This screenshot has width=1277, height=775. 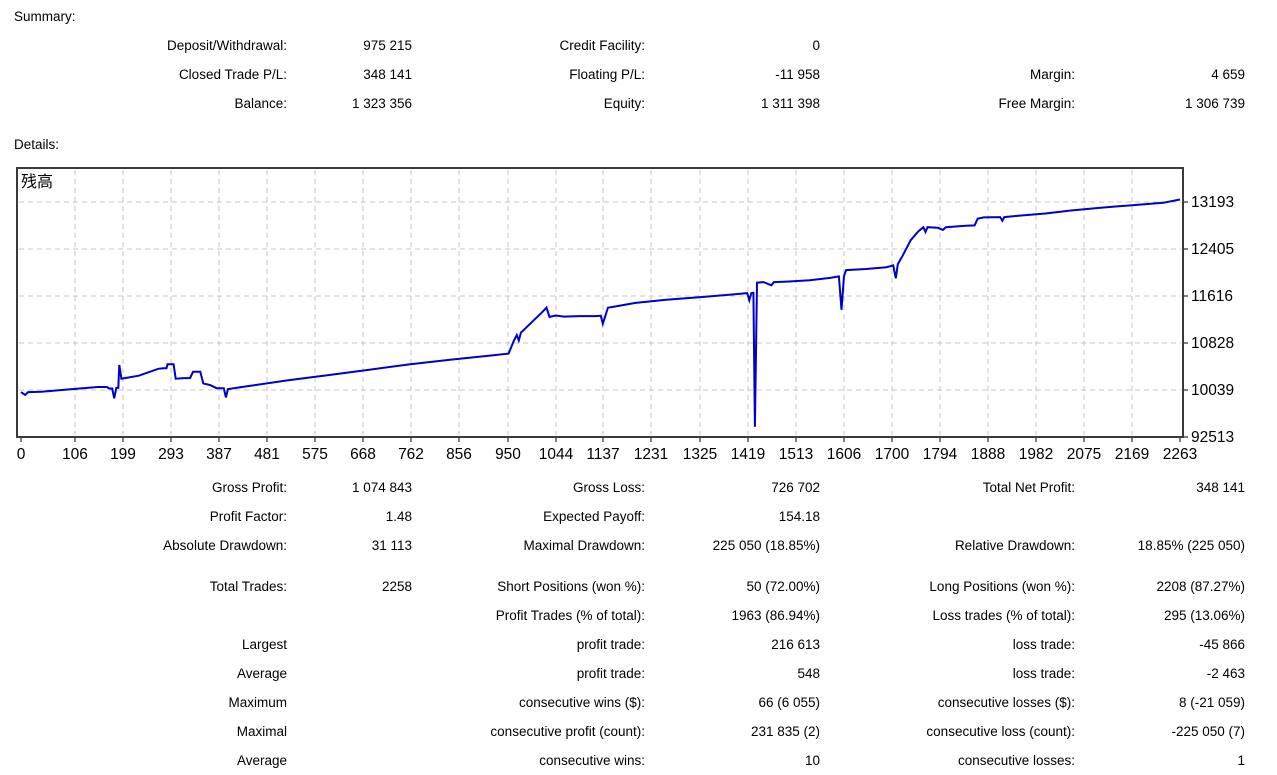 What do you see at coordinates (790, 103) in the screenshot?
I see `stat-value: 1 311 398` at bounding box center [790, 103].